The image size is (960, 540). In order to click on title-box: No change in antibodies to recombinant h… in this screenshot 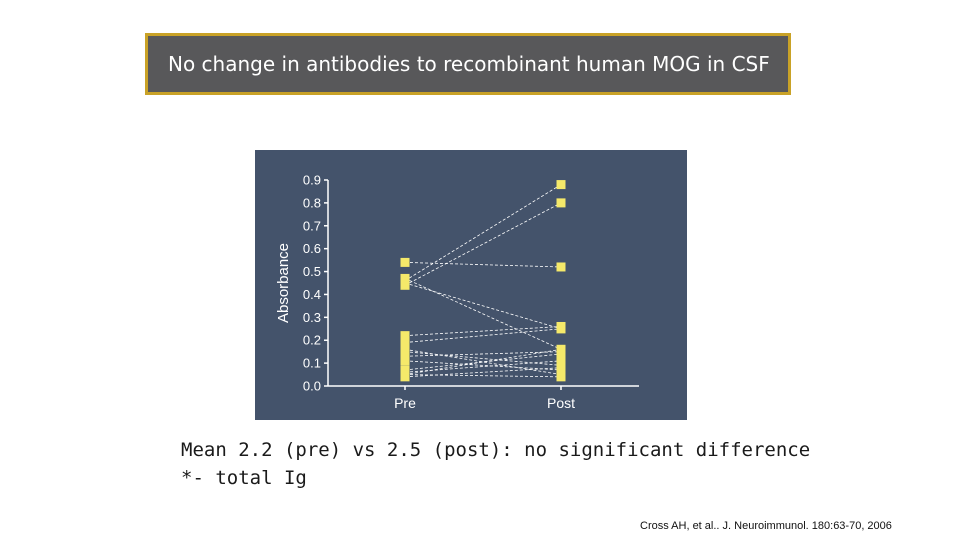, I will do `click(468, 64)`.